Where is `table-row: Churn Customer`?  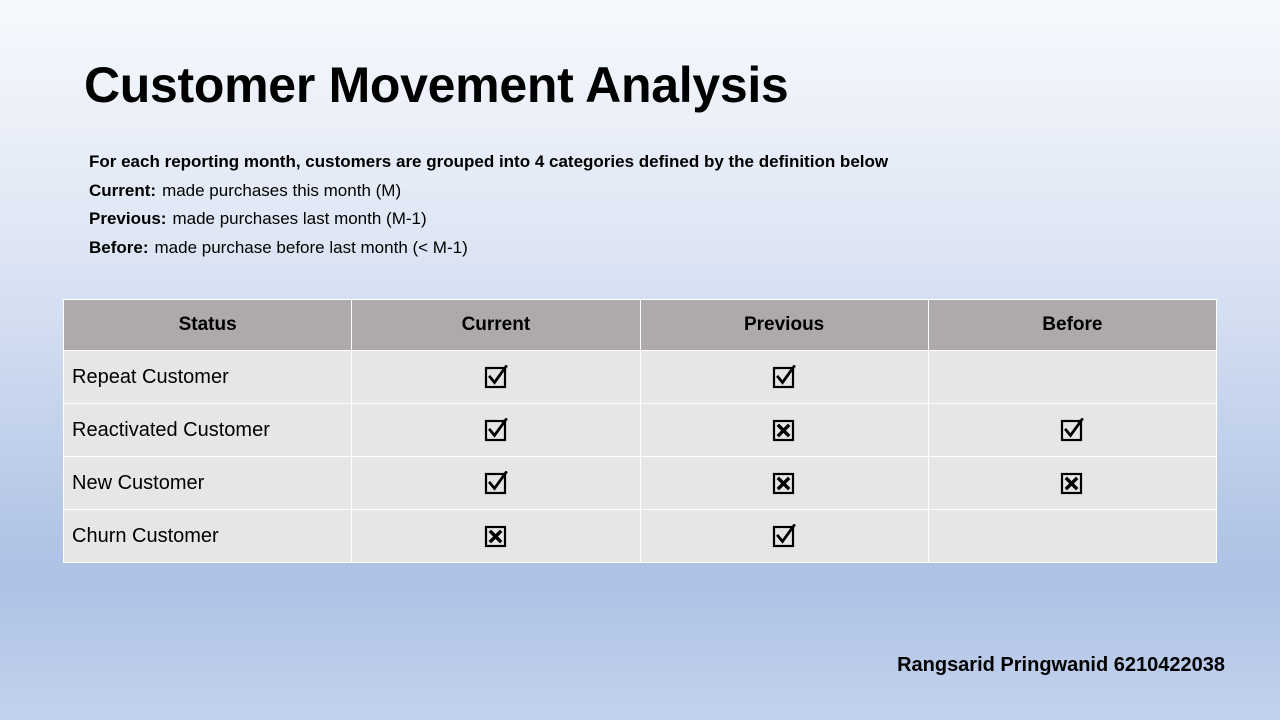
table-row: Churn Customer is located at coordinates (640, 536).